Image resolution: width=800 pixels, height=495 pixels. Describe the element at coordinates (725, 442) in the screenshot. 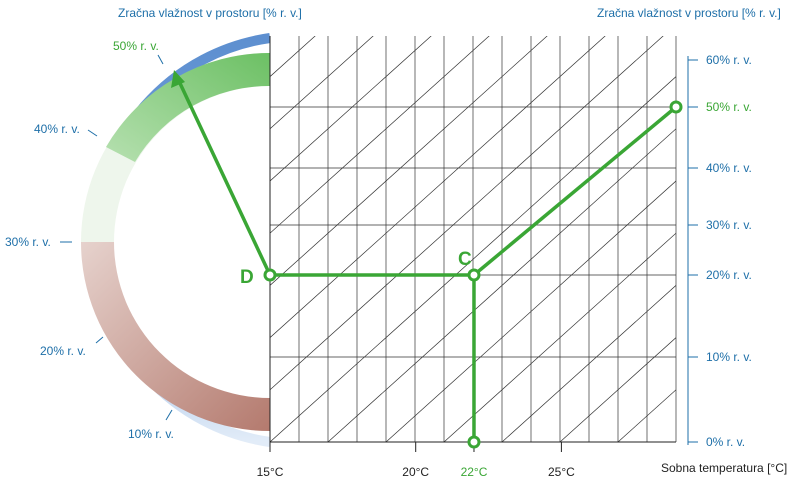

I see `humidity-tick-label: 0% r. v.` at that location.